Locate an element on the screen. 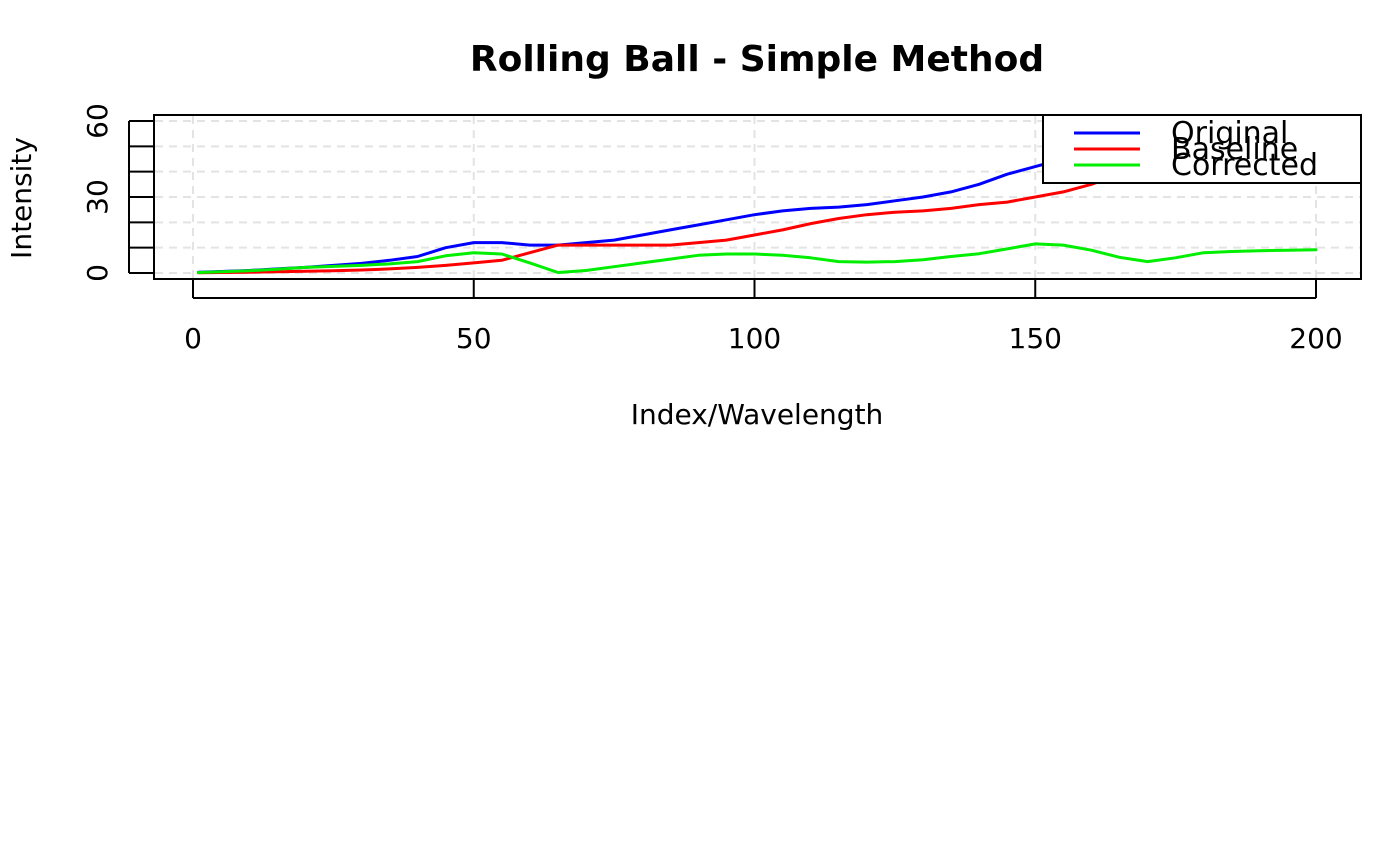  series-line-corrected is located at coordinates (757, 258).